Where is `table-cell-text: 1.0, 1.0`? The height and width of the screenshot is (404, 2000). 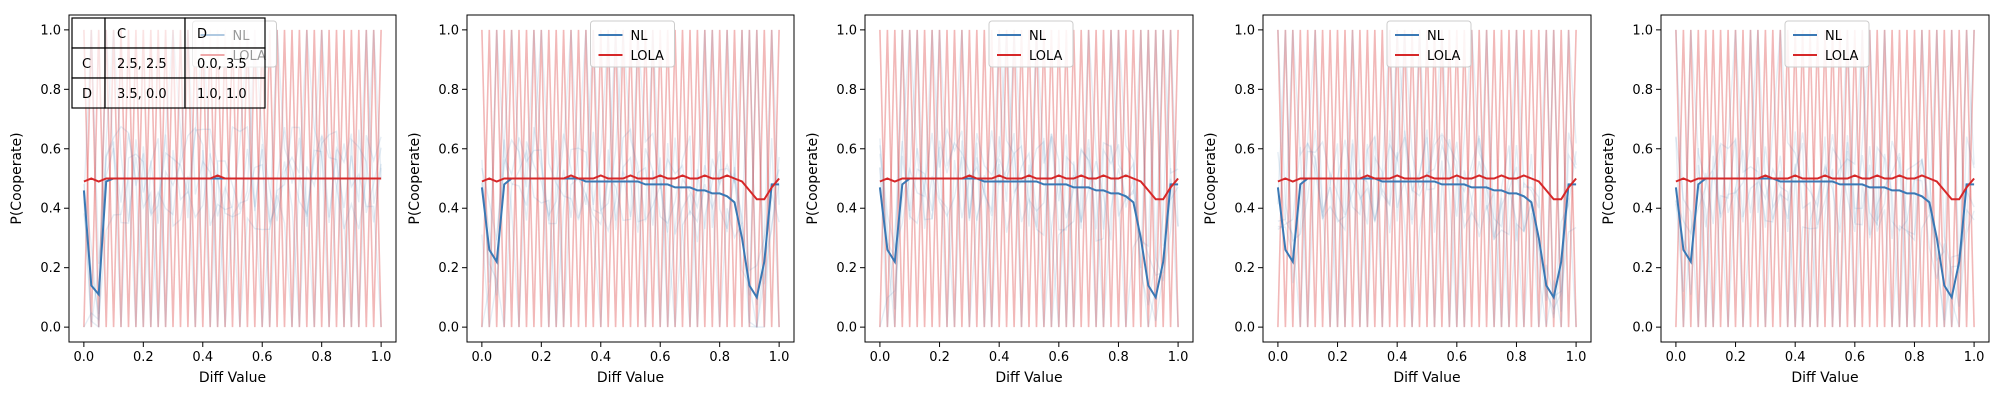 table-cell-text: 1.0, 1.0 is located at coordinates (222, 94).